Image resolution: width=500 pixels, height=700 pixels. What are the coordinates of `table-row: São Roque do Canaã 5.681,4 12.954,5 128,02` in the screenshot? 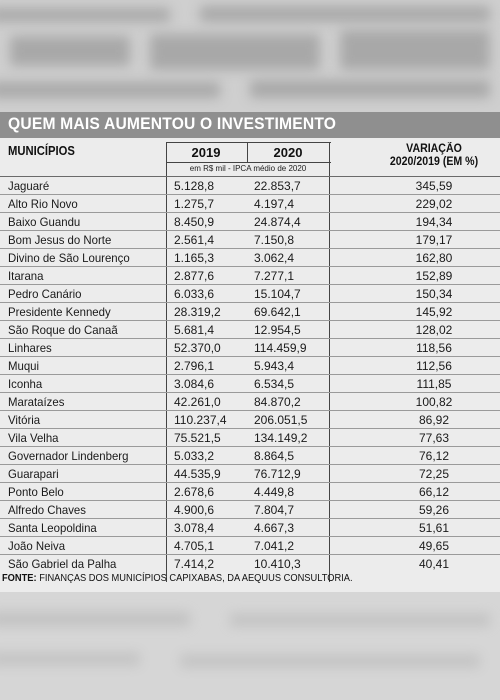 It's located at (250, 329).